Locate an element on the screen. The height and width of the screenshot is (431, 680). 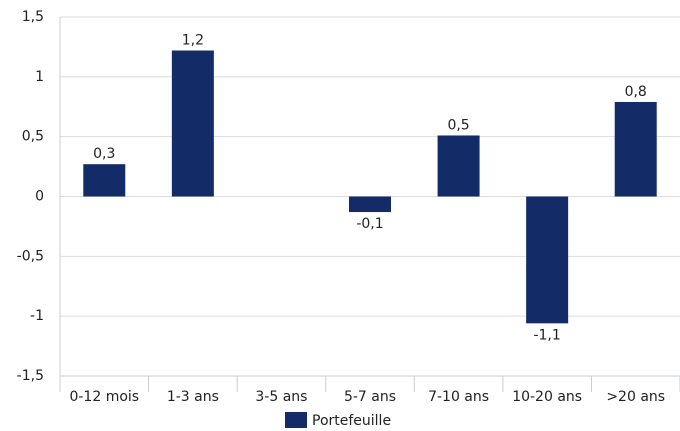
x-tick-label: 7-10 ans is located at coordinates (458, 397).